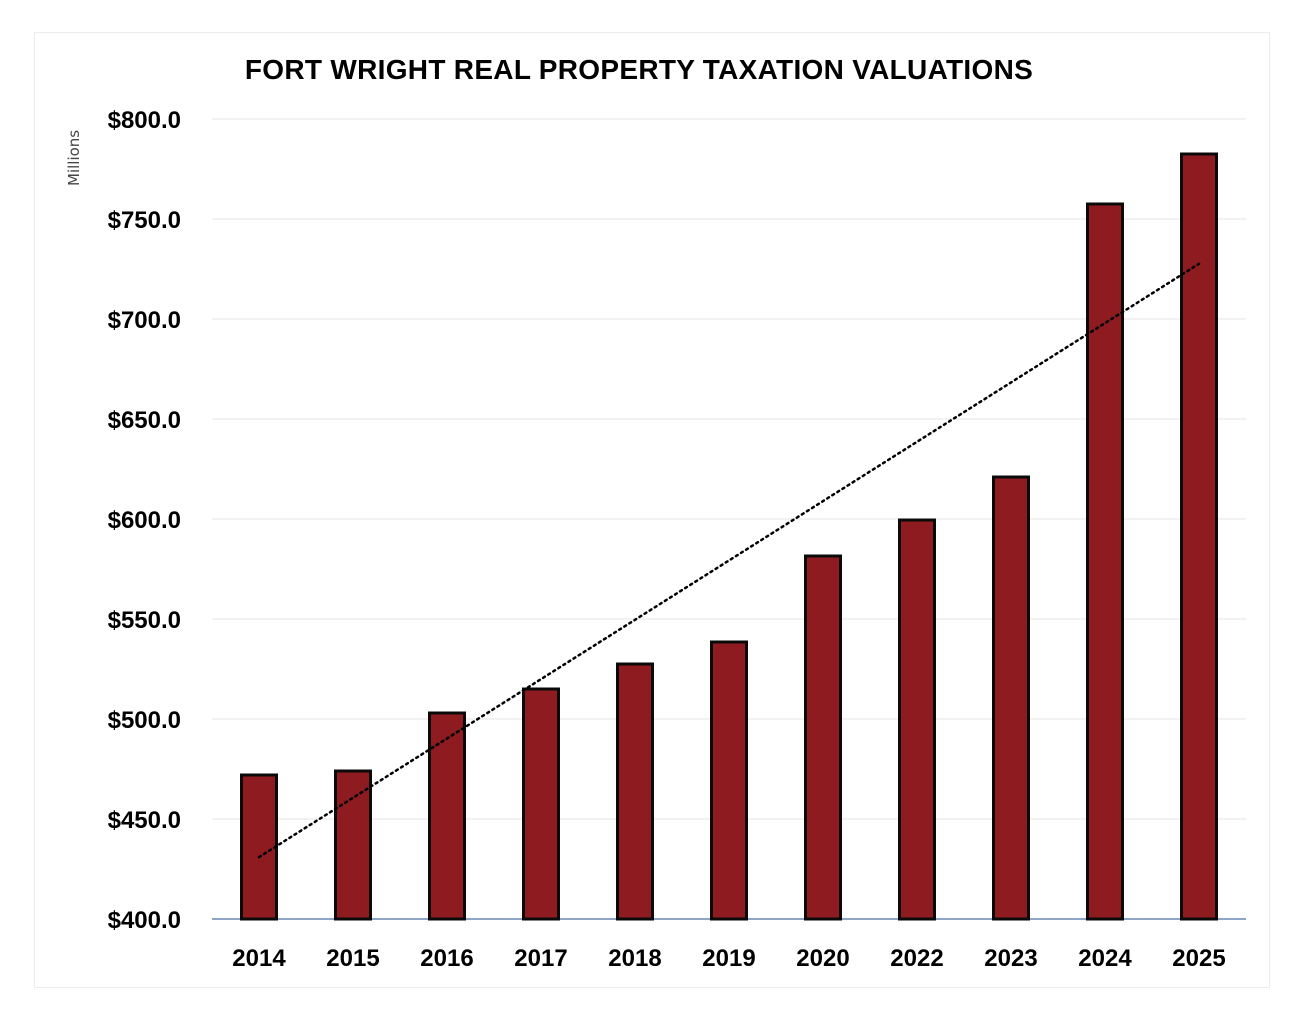 This screenshot has width=1312, height=1034. What do you see at coordinates (540, 958) in the screenshot?
I see `x-tick-label: 2017` at bounding box center [540, 958].